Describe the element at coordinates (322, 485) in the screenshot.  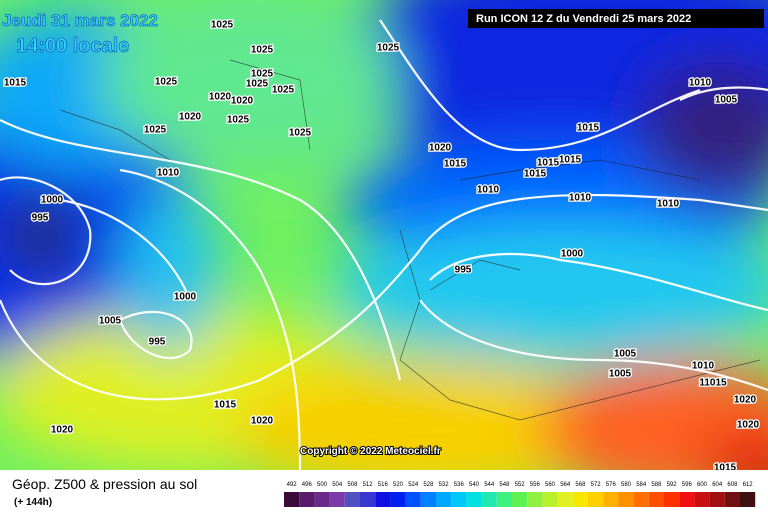
I see `scale-label: 500` at that location.